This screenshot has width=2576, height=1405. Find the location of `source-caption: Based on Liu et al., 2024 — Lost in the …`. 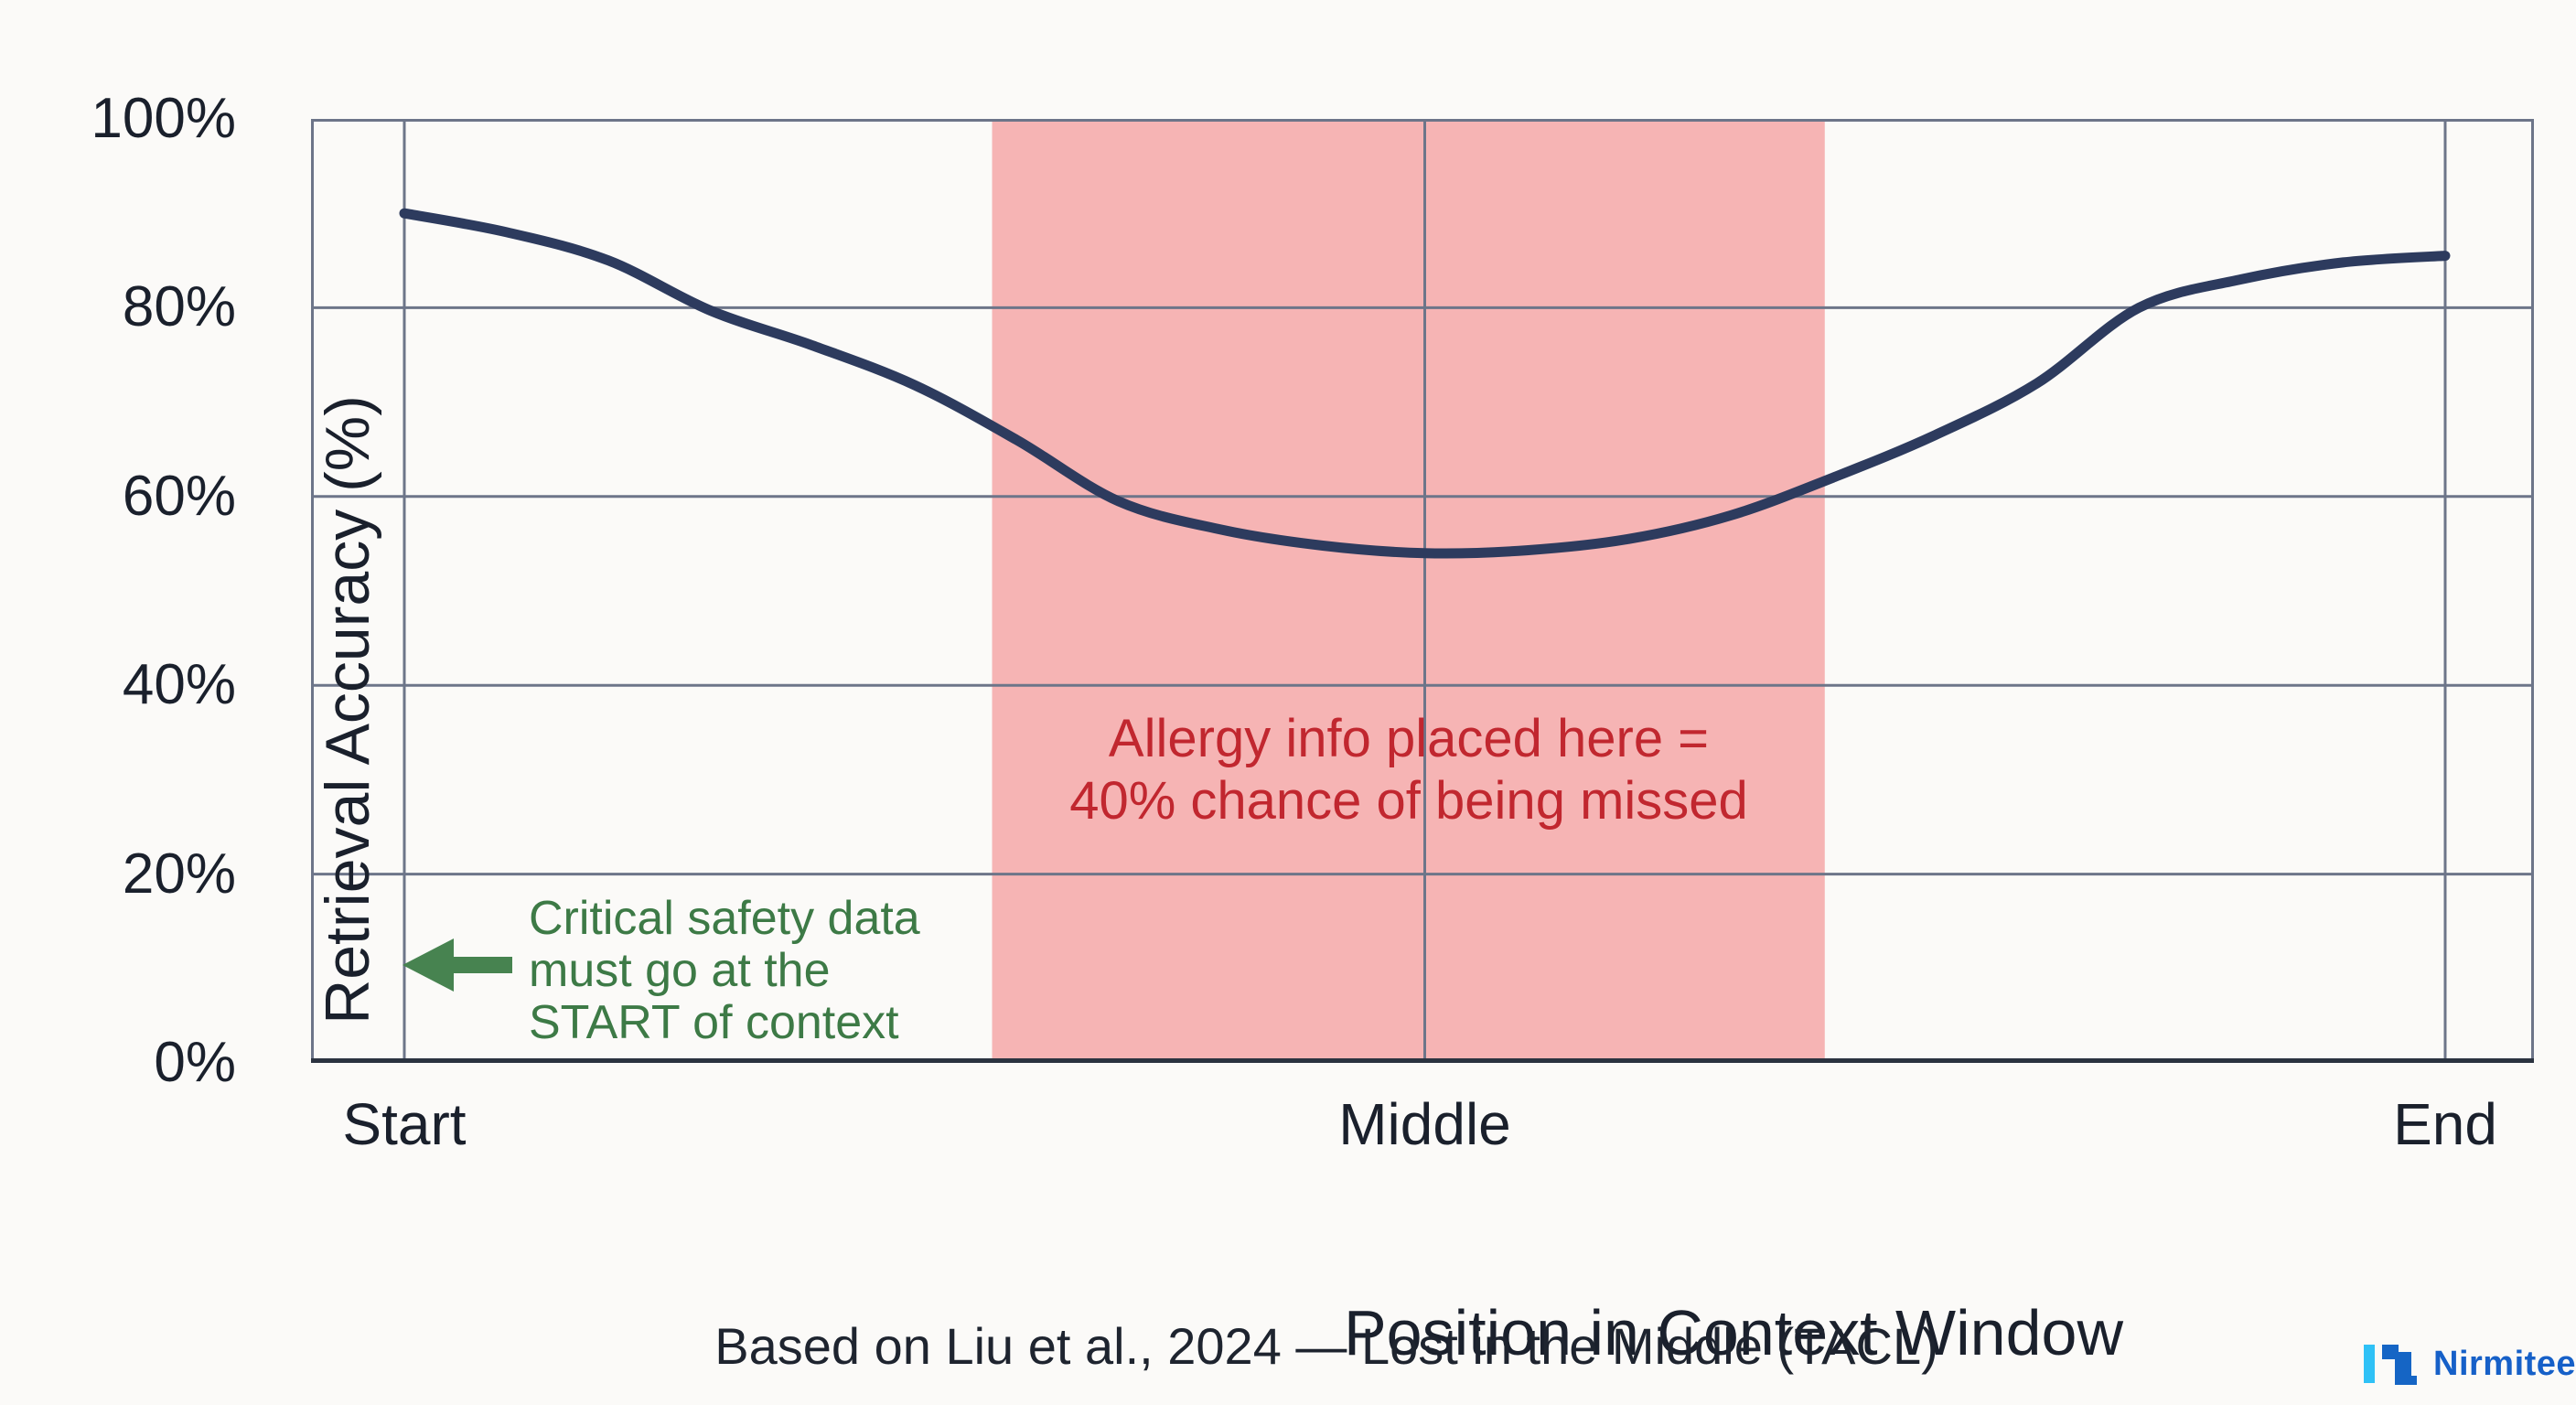

source-caption: Based on Liu et al., 2024 — Lost in the … is located at coordinates (1326, 1346).